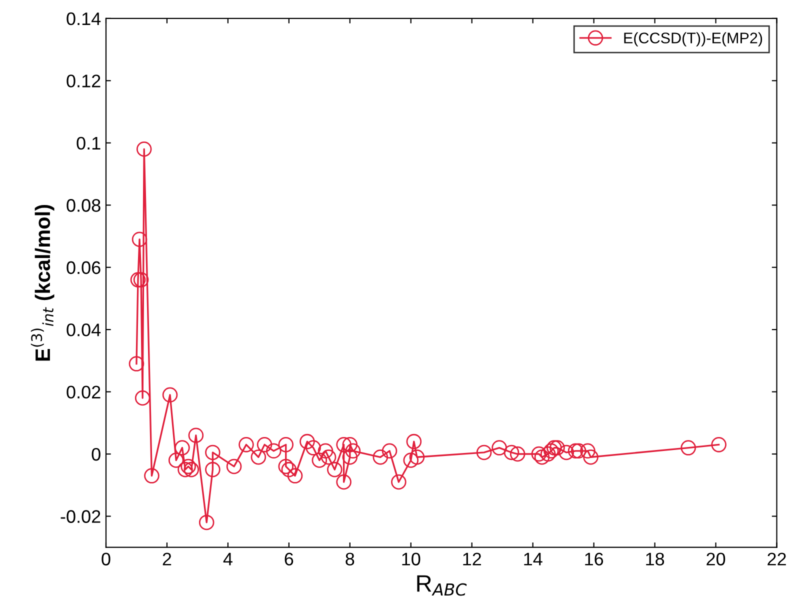 The image size is (791, 615). What do you see at coordinates (411, 559) in the screenshot?
I see `x-tick-label: 10` at bounding box center [411, 559].